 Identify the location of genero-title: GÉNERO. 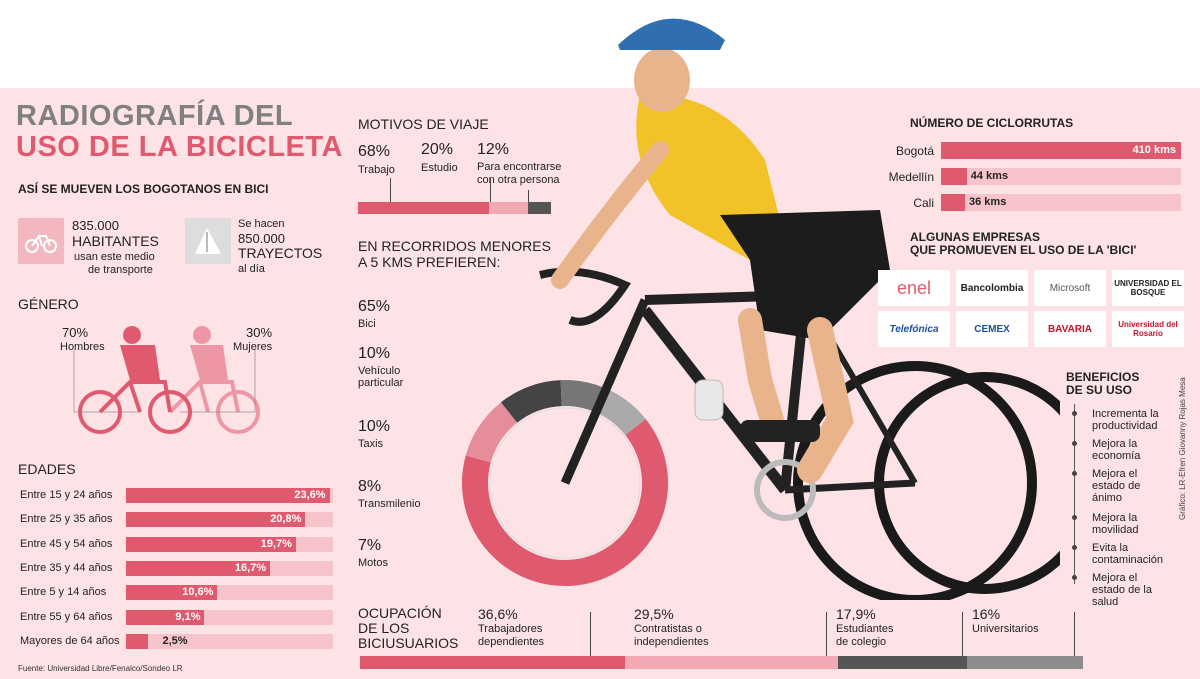
(48, 304).